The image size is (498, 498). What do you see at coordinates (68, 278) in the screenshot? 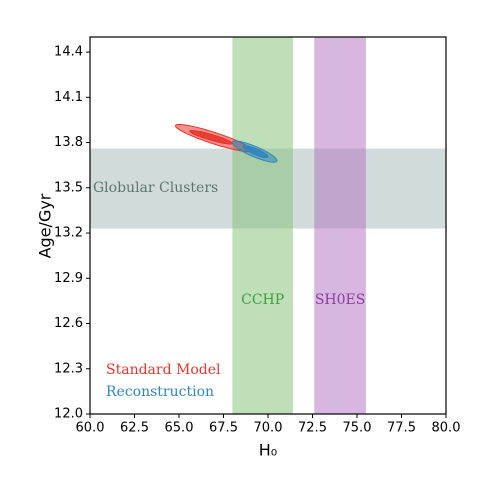
I see `y-tick-label: 12.9` at bounding box center [68, 278].